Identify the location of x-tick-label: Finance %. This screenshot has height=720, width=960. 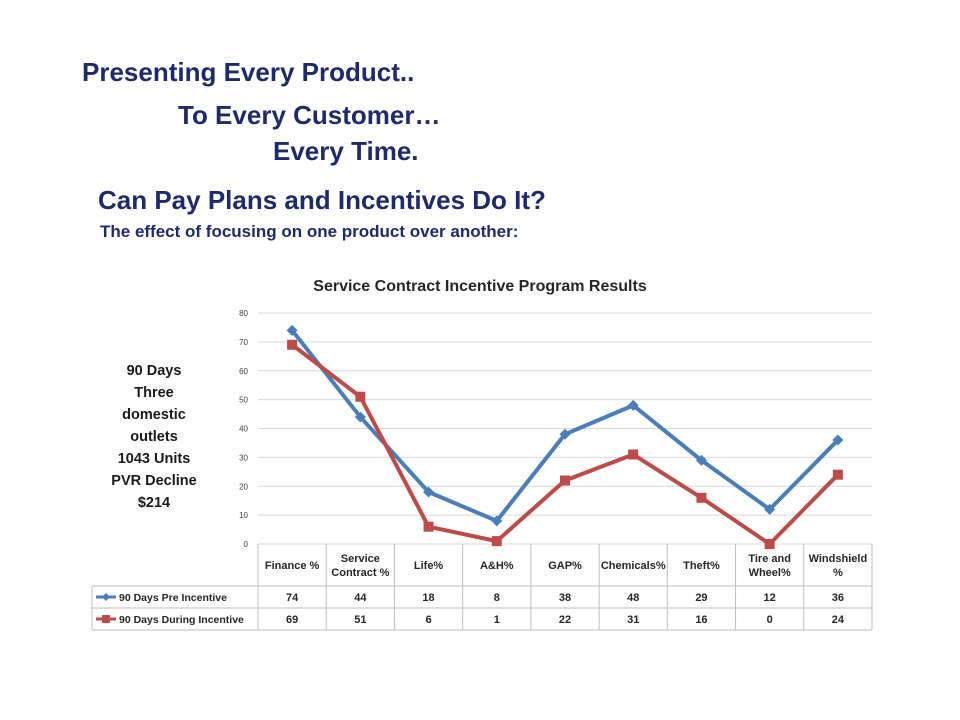
(292, 566).